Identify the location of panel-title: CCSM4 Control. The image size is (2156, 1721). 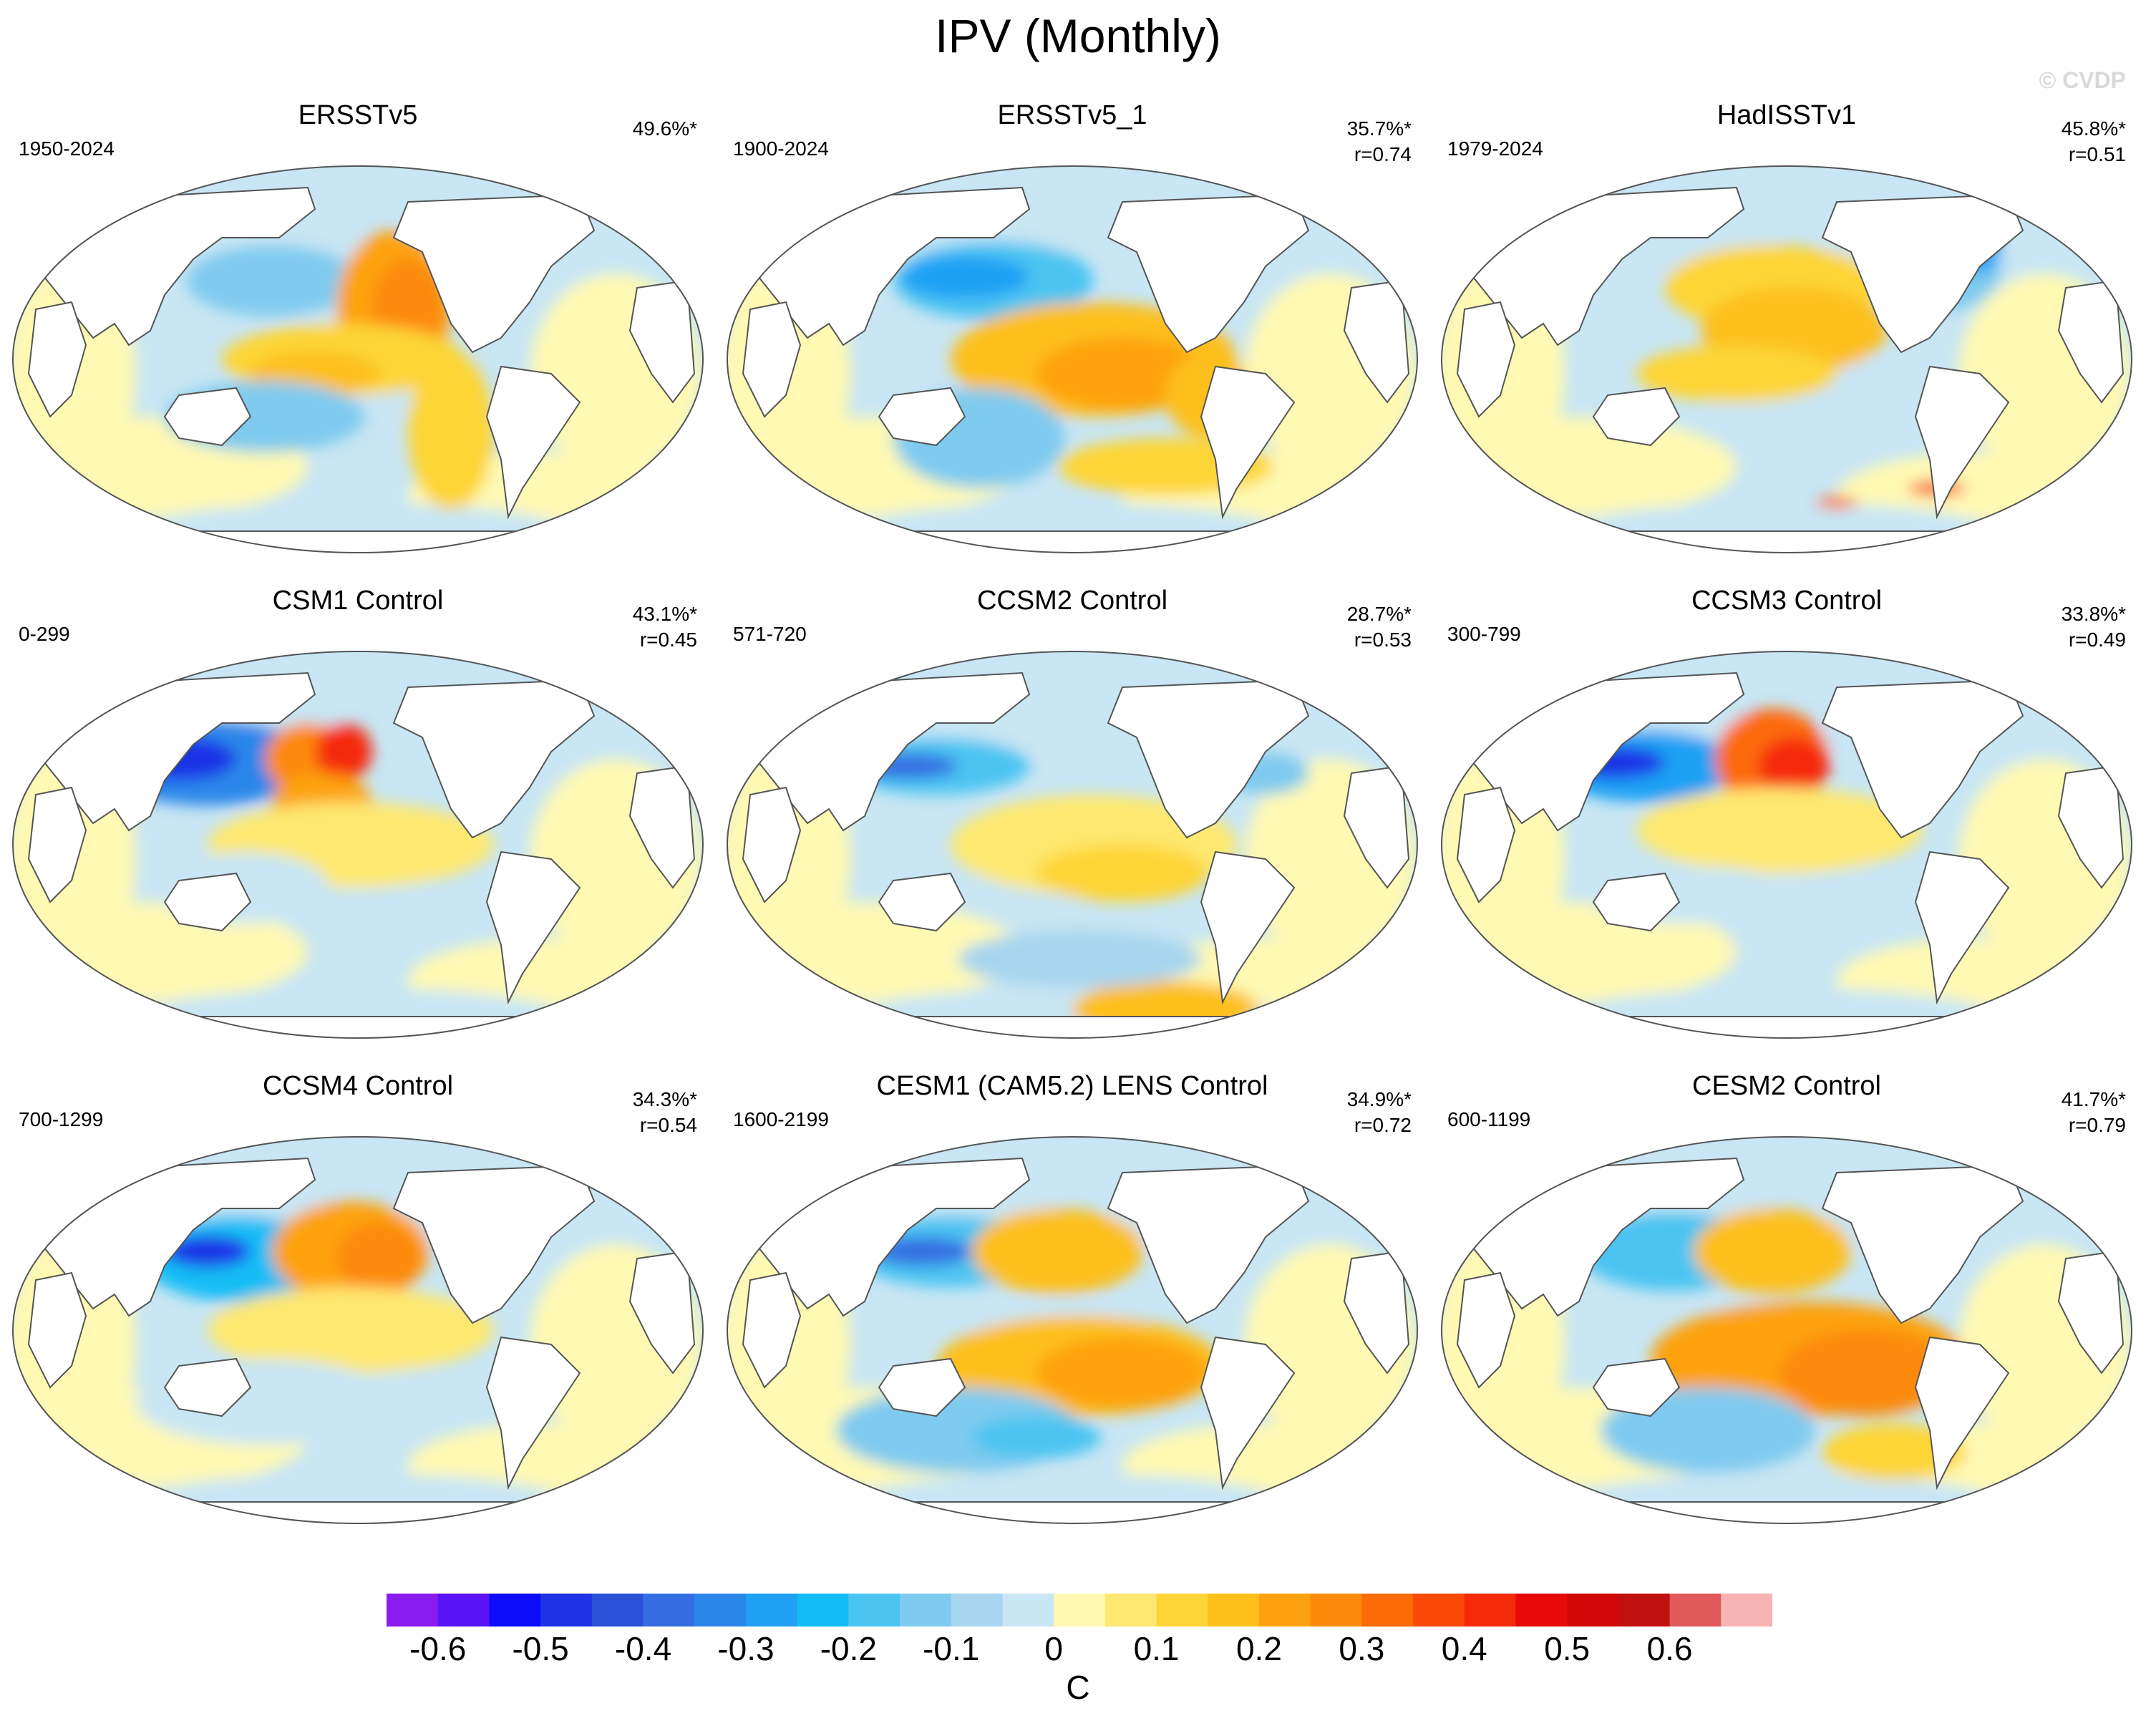
(358, 1086).